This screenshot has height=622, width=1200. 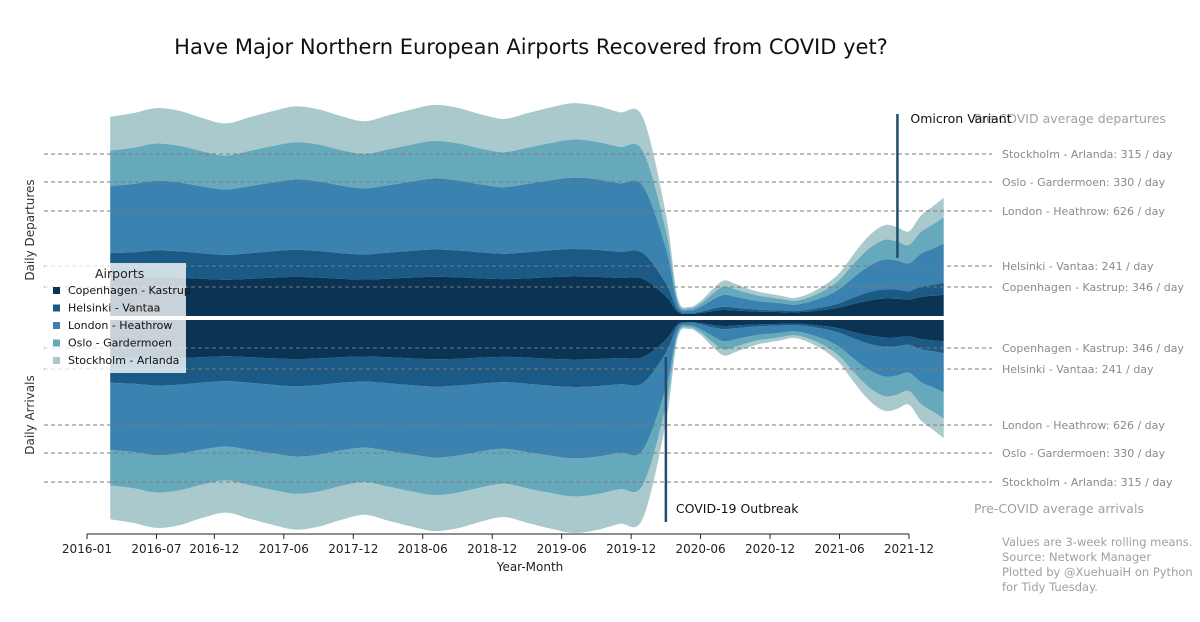 What do you see at coordinates (1076, 557) in the screenshot?
I see `footnote-source: Source: Network Manager` at bounding box center [1076, 557].